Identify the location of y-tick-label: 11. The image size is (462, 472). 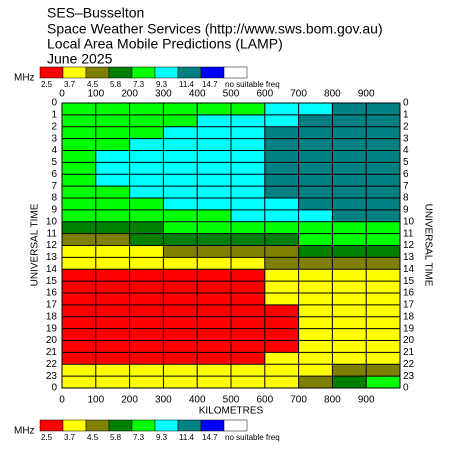
(52, 233).